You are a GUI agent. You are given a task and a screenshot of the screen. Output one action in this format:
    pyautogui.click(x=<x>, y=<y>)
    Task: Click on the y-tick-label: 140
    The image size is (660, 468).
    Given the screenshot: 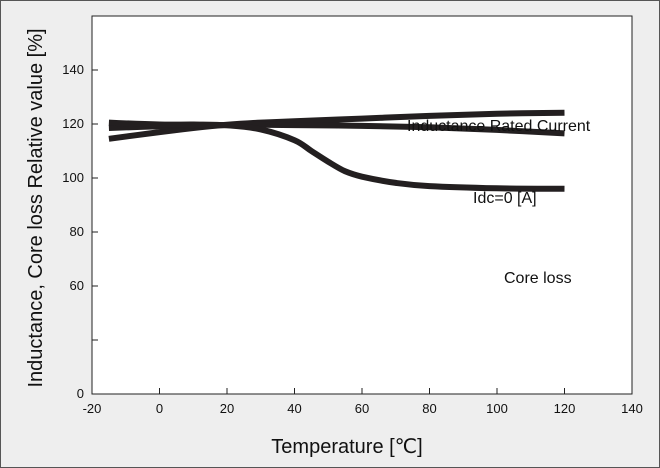 What is the action you would take?
    pyautogui.click(x=73, y=69)
    